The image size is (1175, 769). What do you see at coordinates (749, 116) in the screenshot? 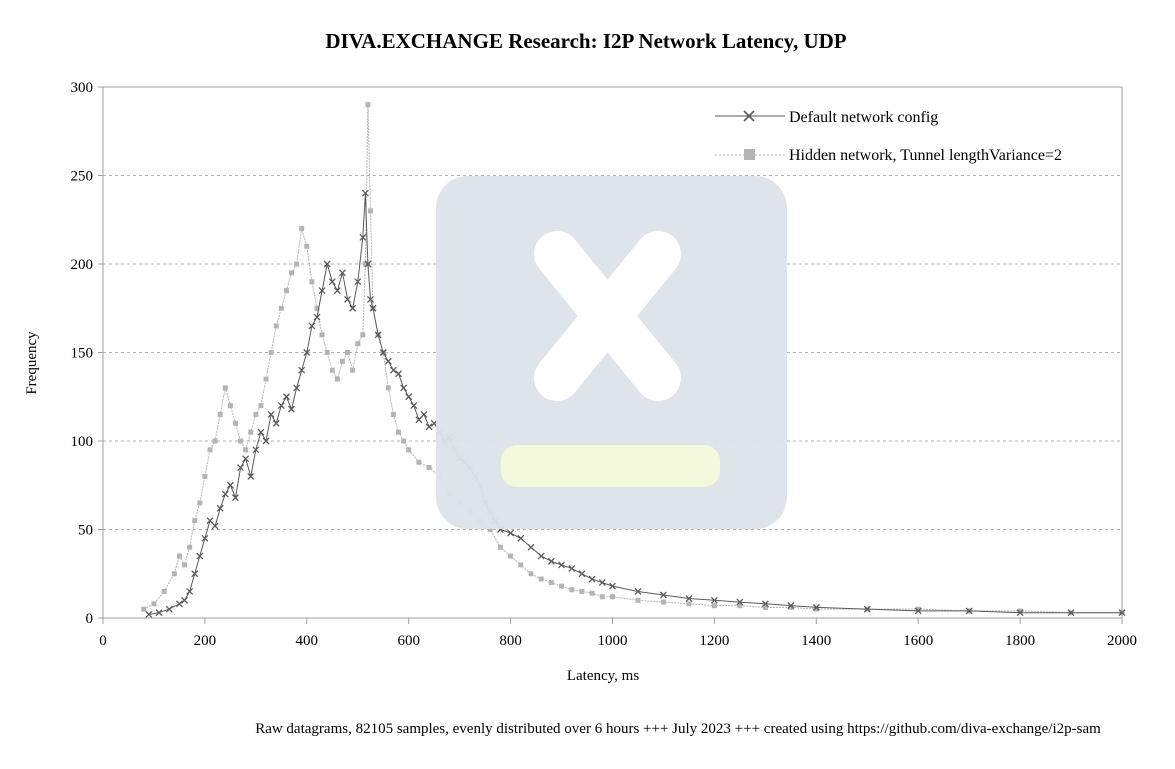
I see `legend-marker-x-icon` at bounding box center [749, 116].